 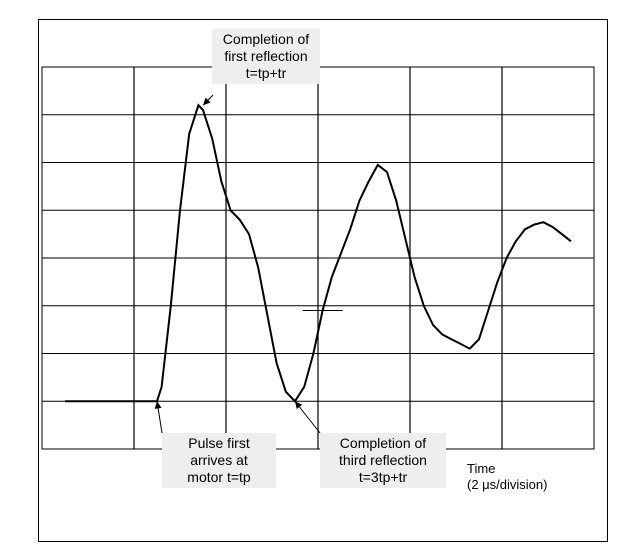 I want to click on annotation-line: arrives at, so click(x=219, y=460).